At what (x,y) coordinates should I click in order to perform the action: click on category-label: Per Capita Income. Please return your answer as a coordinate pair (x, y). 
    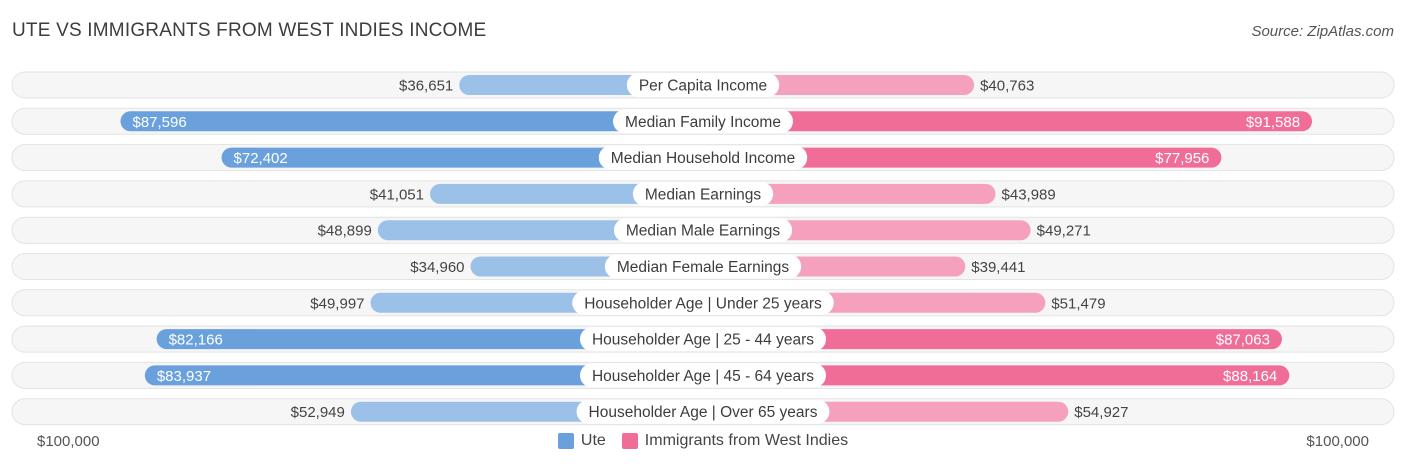
    Looking at the image, I should click on (703, 86).